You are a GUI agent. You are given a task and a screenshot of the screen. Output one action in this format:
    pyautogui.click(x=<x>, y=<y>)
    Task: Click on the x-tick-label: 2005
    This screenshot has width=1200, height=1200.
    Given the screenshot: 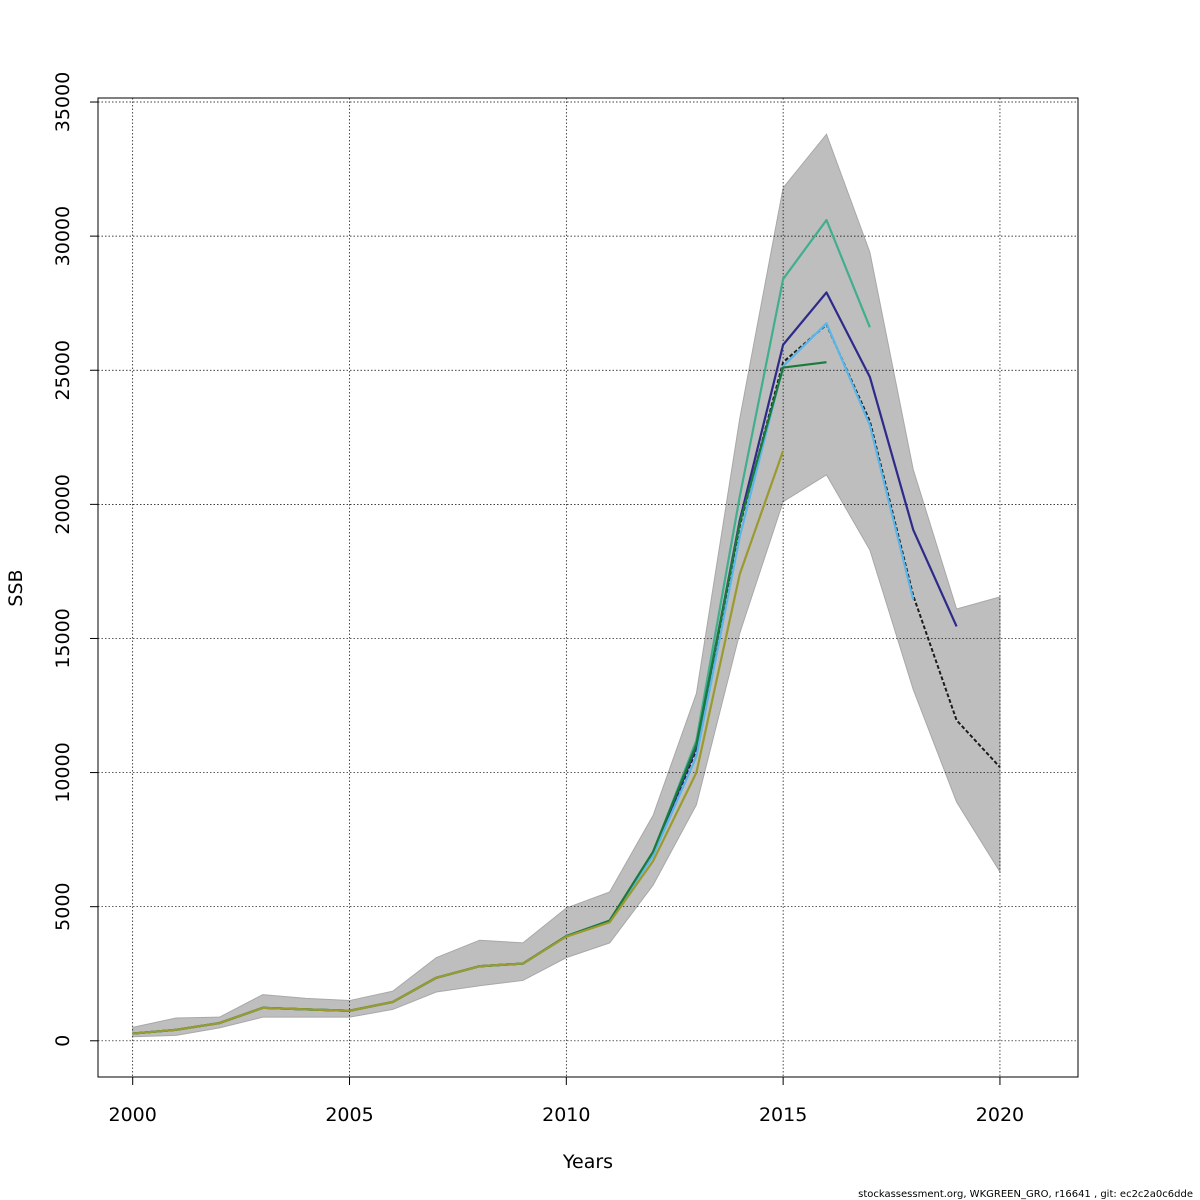 What is the action you would take?
    pyautogui.click(x=349, y=1115)
    